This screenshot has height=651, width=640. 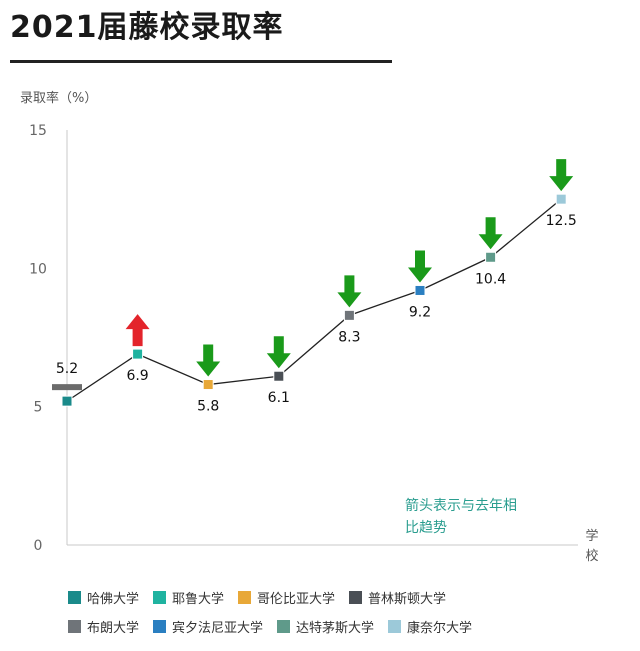 What do you see at coordinates (38, 131) in the screenshot?
I see `y-tick-label: 15` at bounding box center [38, 131].